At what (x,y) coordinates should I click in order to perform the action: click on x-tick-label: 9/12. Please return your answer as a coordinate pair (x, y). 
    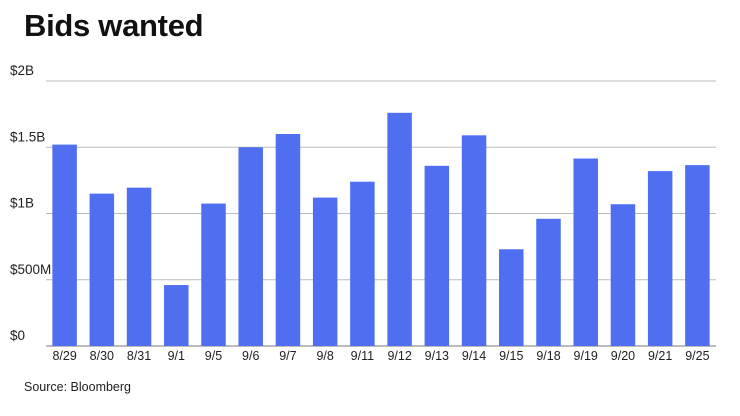
    Looking at the image, I should click on (399, 356).